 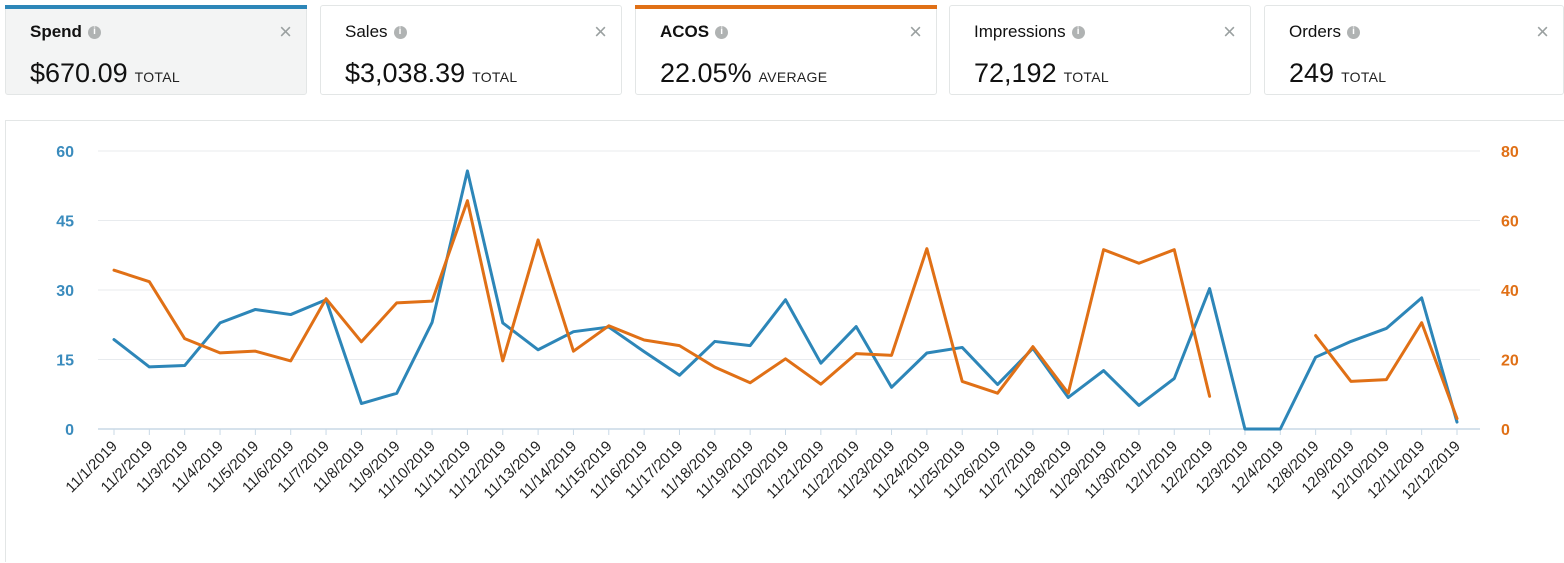 I want to click on acos-series-line, so click(x=1386, y=371).